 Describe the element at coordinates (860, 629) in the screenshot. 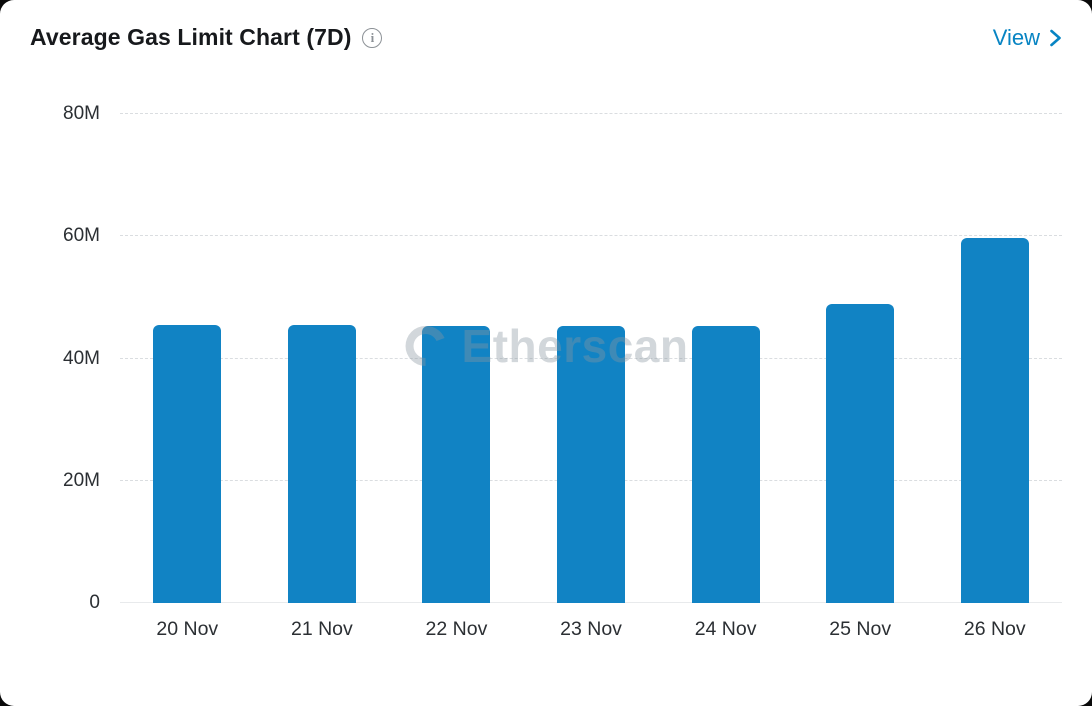

I see `x-axis-label: 25 Nov` at that location.